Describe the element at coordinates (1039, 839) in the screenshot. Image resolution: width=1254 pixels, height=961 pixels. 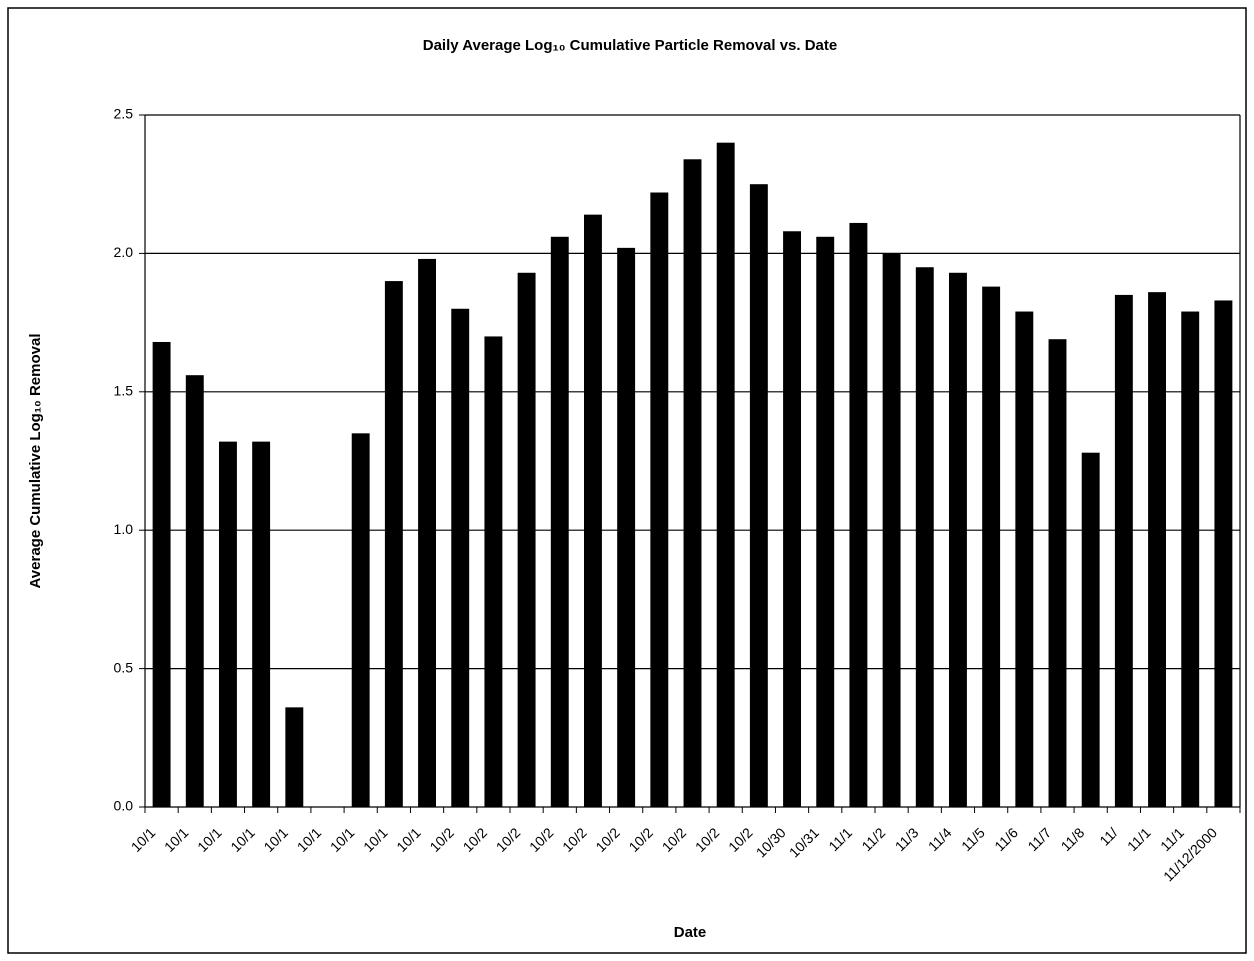
I see `x-tick-label: 11/7` at that location.